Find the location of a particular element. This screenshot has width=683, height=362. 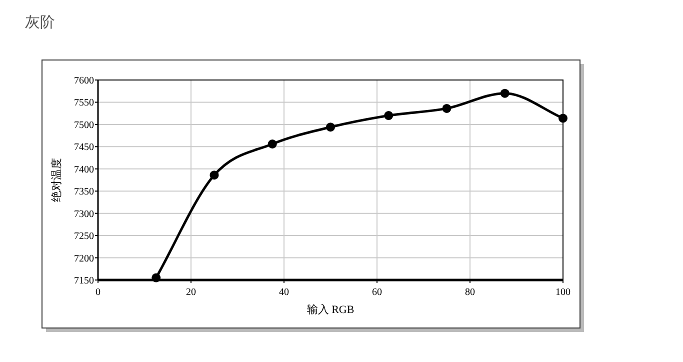

y-tick-label: 7250 is located at coordinates (84, 236).